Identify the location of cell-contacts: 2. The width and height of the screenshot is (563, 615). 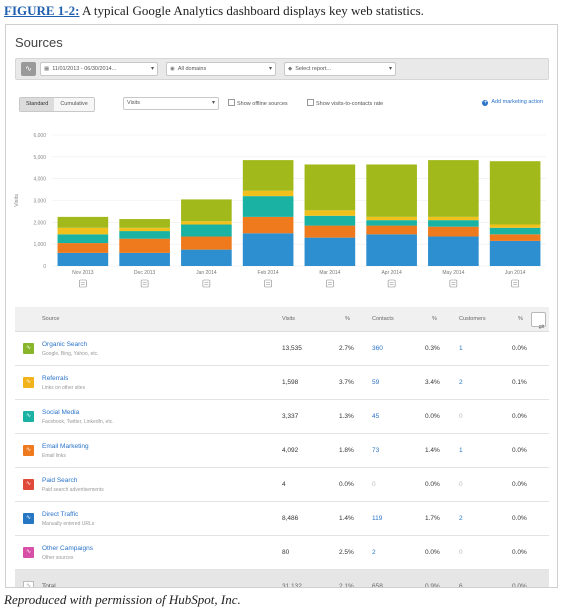
(374, 552).